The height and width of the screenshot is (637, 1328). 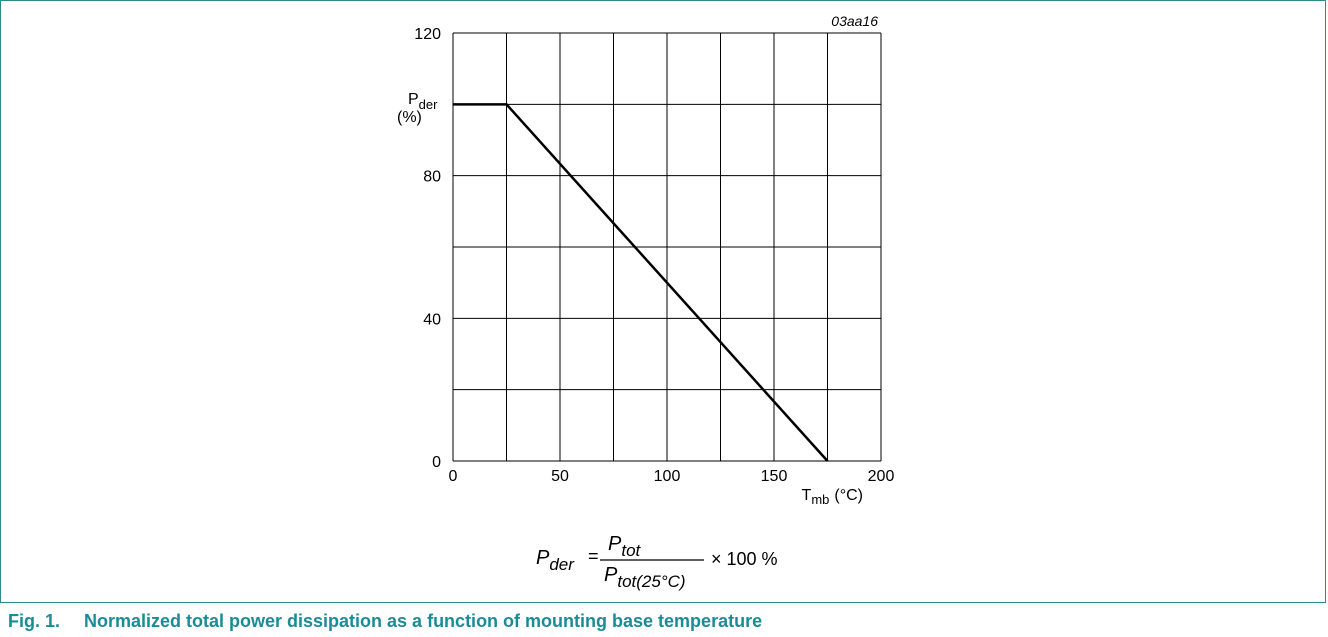 I want to click on y-axis-label-symbol: P, so click(x=413, y=99).